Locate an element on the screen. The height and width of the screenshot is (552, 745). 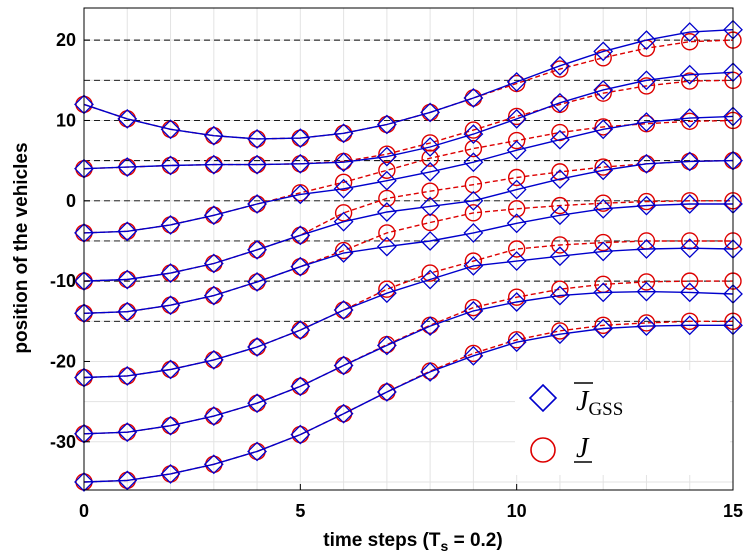
legend-label-j: J is located at coordinates (583, 448).